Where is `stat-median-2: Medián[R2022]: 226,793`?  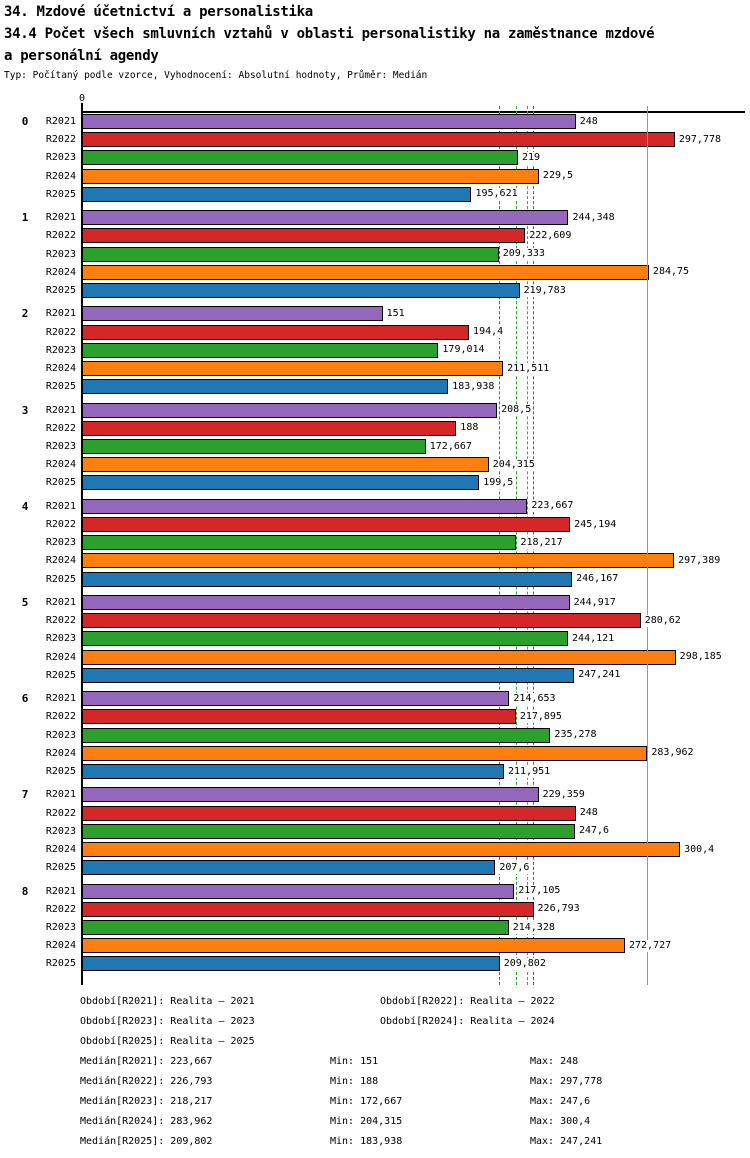
stat-median-2: Medián[R2022]: 226,793 is located at coordinates (146, 1081).